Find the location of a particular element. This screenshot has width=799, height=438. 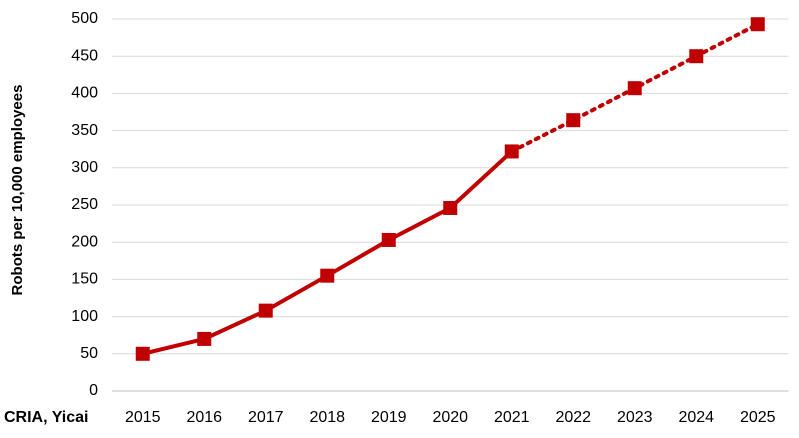

y-tick-label: 350 is located at coordinates (84, 130).